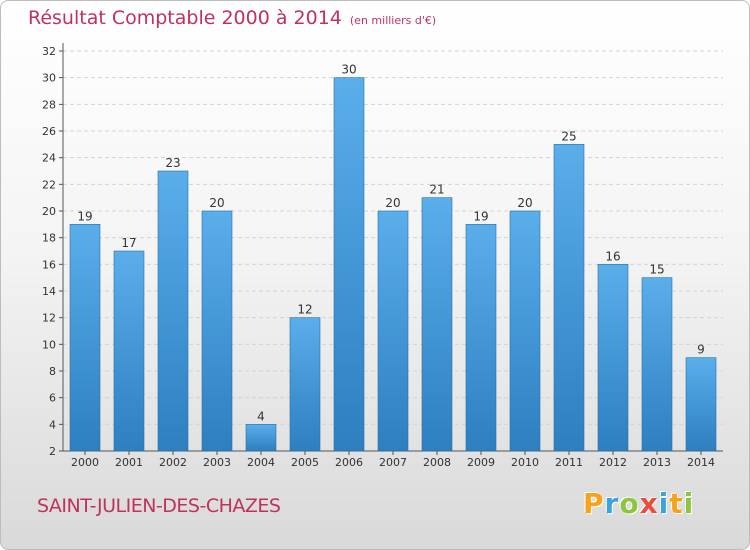 Image resolution: width=750 pixels, height=550 pixels. I want to click on data-label: 4, so click(261, 416).